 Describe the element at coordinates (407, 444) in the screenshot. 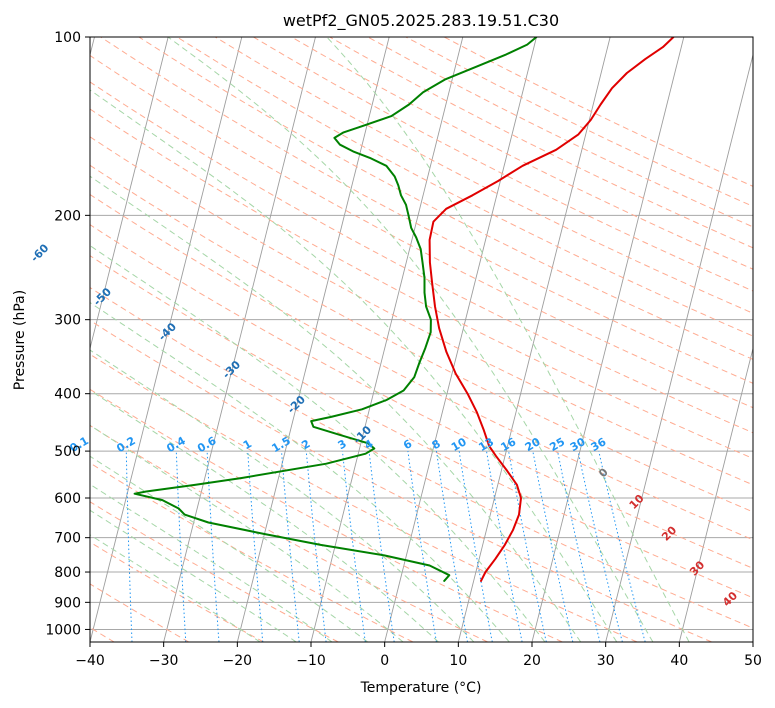

I see `mixing-ratio-label: 6` at that location.